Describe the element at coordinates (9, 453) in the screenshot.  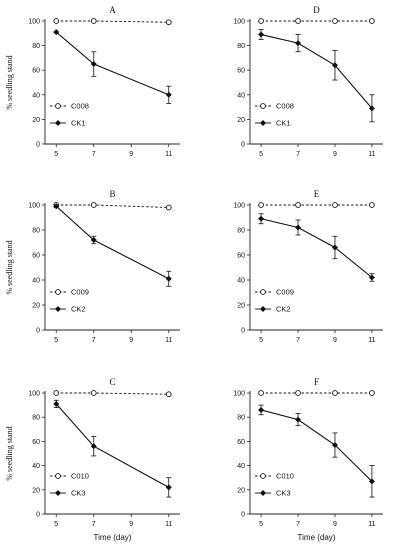
I see `y-axis-title: % seedling stand` at that location.